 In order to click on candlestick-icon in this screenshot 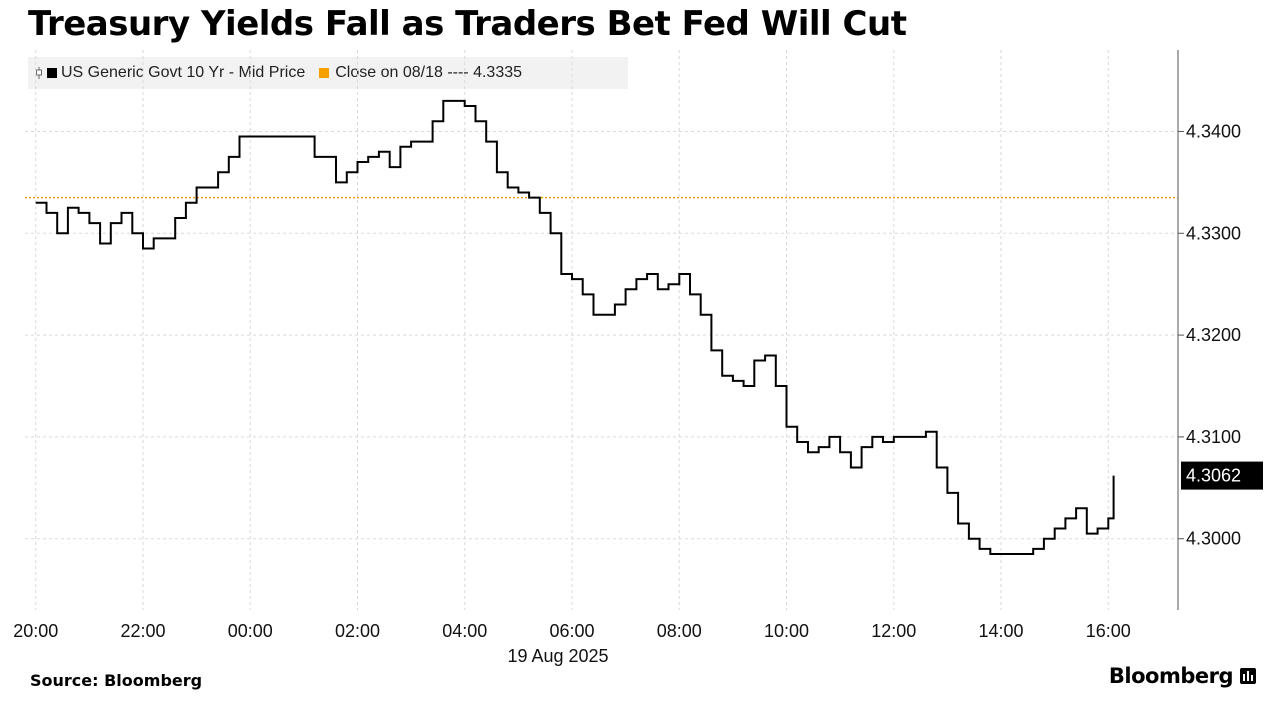, I will do `click(39, 73)`.